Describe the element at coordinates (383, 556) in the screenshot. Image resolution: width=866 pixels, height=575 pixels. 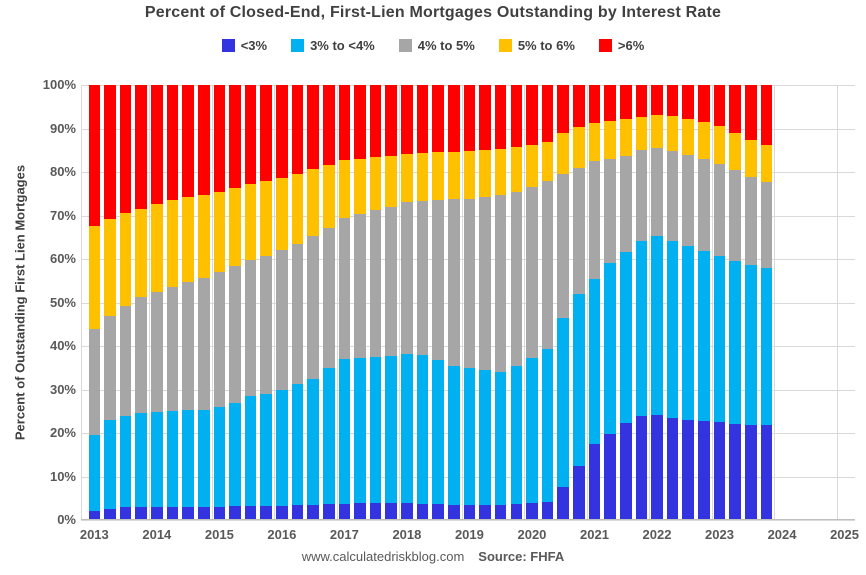
I see `footer-site-text: www.calculatedriskblog.com` at that location.